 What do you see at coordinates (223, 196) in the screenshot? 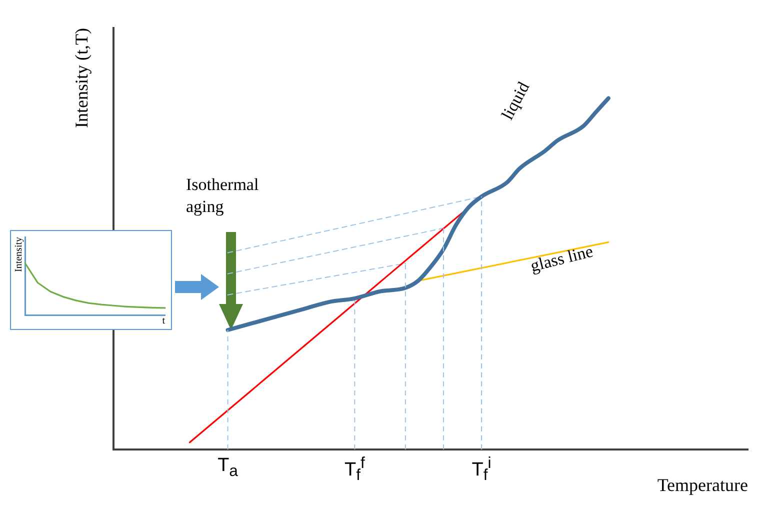
I see `annotation: Isothermal aging` at bounding box center [223, 196].